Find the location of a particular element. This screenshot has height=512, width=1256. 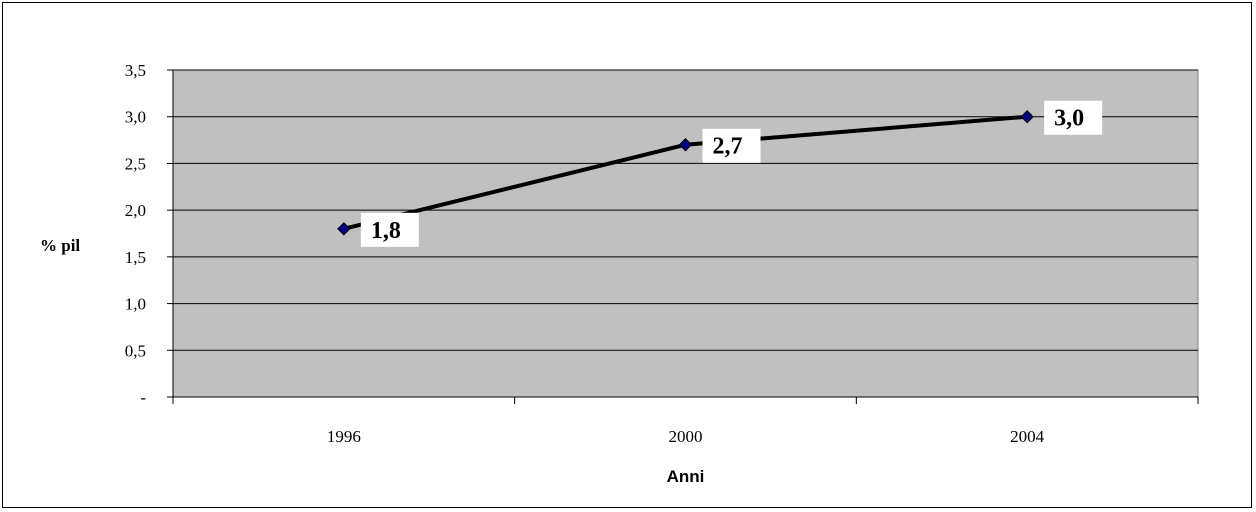

y-tick-label: - is located at coordinates (143, 397).